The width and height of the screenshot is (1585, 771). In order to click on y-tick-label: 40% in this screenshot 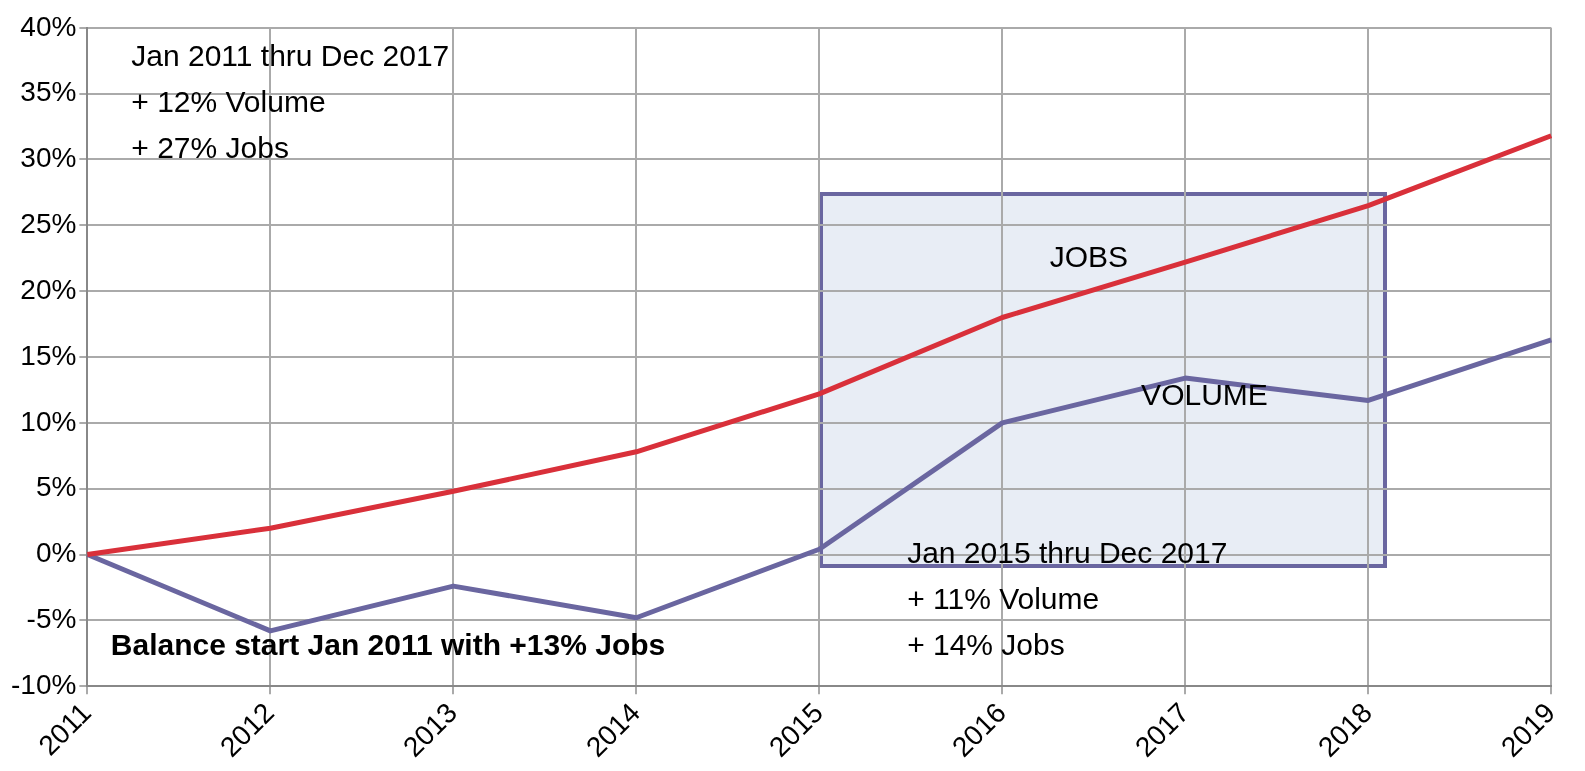, I will do `click(48, 26)`.